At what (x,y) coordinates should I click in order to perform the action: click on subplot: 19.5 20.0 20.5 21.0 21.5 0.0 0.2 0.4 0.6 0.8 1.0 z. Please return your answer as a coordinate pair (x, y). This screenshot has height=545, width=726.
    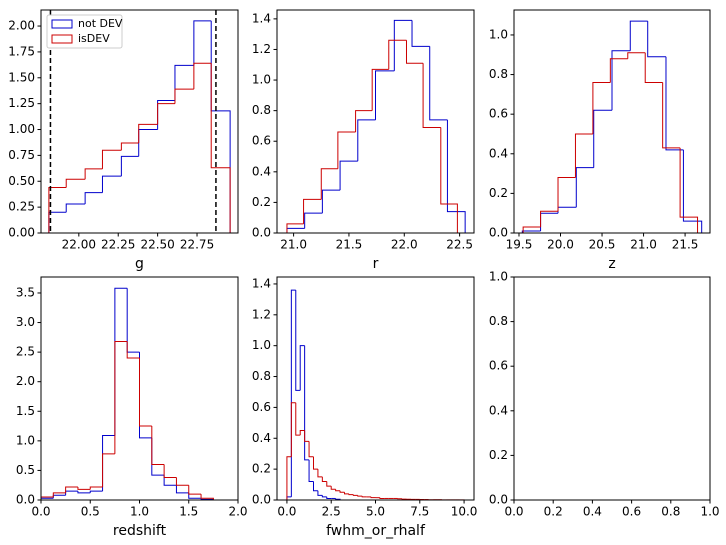
    Looking at the image, I should click on (600, 140).